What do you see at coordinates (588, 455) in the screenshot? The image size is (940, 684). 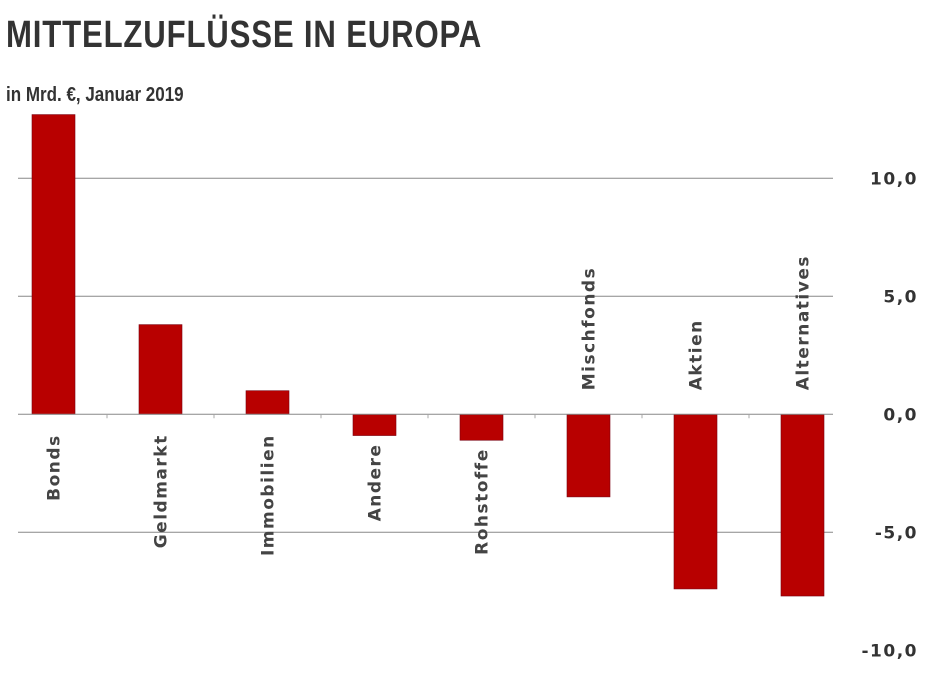 I see `bar-mischfonds` at bounding box center [588, 455].